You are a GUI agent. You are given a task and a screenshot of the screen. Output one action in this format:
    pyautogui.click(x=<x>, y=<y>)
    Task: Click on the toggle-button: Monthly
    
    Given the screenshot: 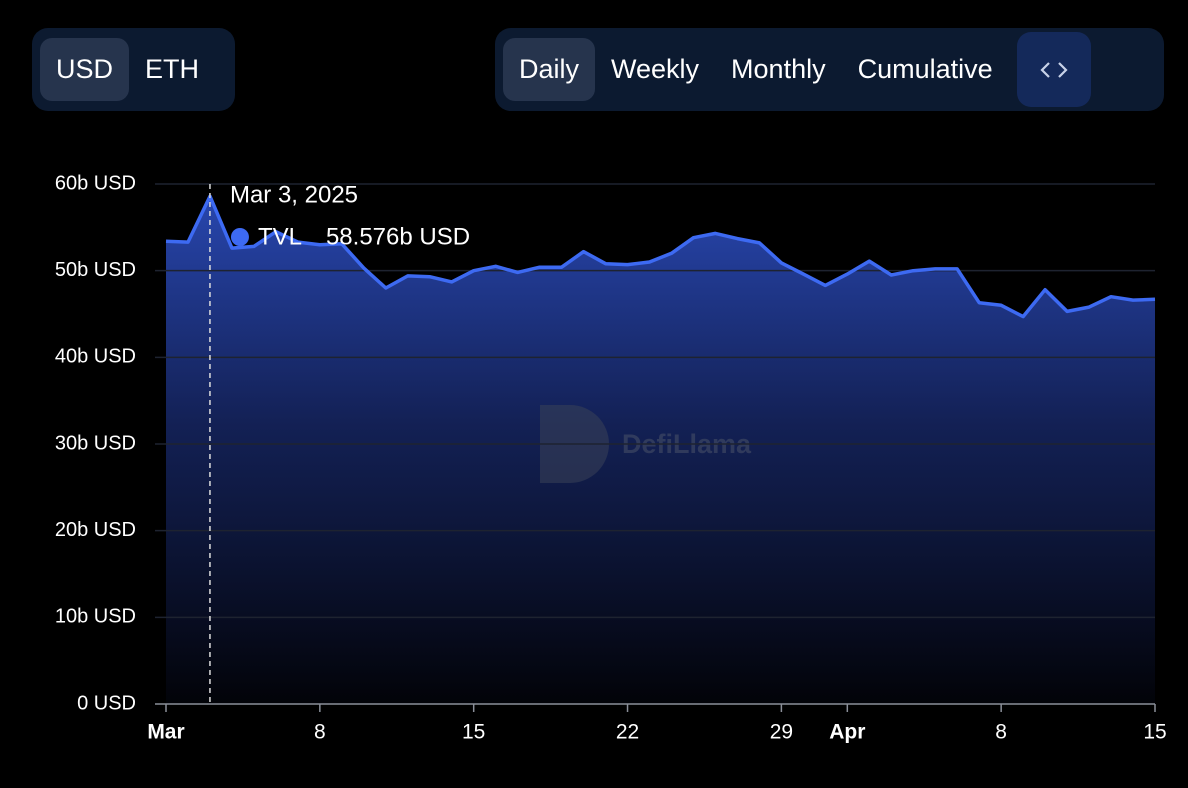 What is the action you would take?
    pyautogui.click(x=778, y=69)
    